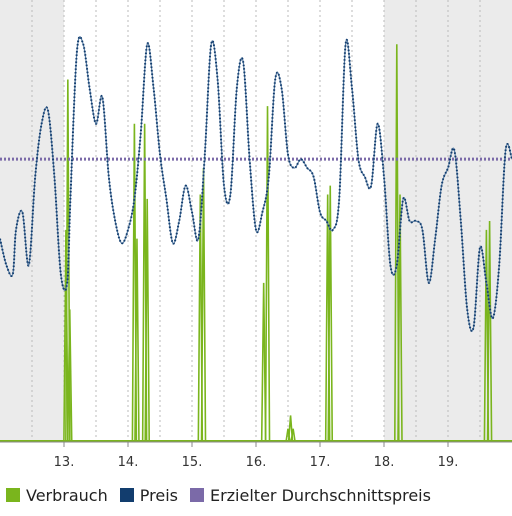 Image resolution: width=512 pixels, height=516 pixels. I want to click on x-axis: 13. 14. 15. 16. 17. 18. 19., so click(256, 455).